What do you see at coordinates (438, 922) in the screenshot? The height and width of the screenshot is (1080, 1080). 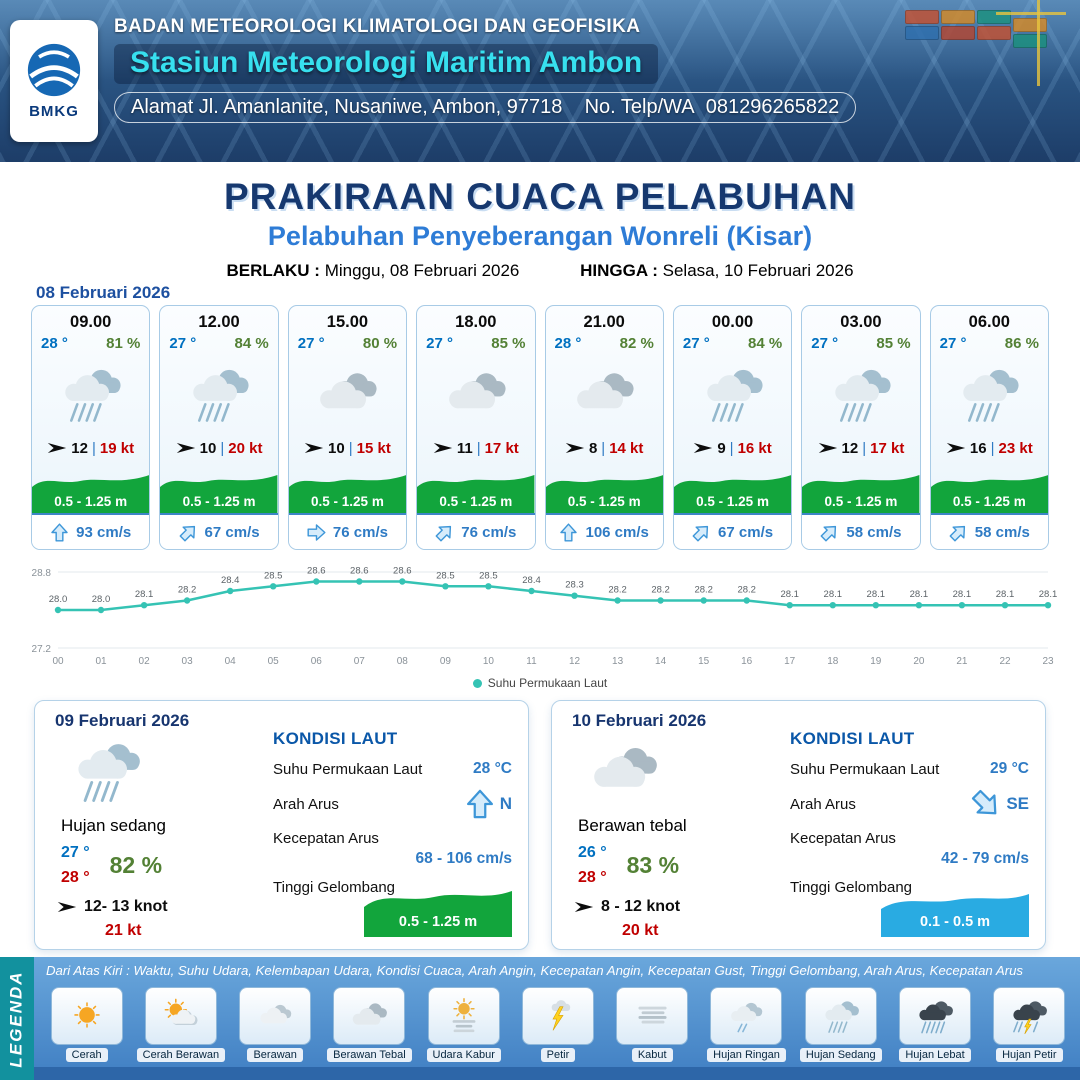 I see `wave-height-value: 0.5 - 1.25 m` at bounding box center [438, 922].